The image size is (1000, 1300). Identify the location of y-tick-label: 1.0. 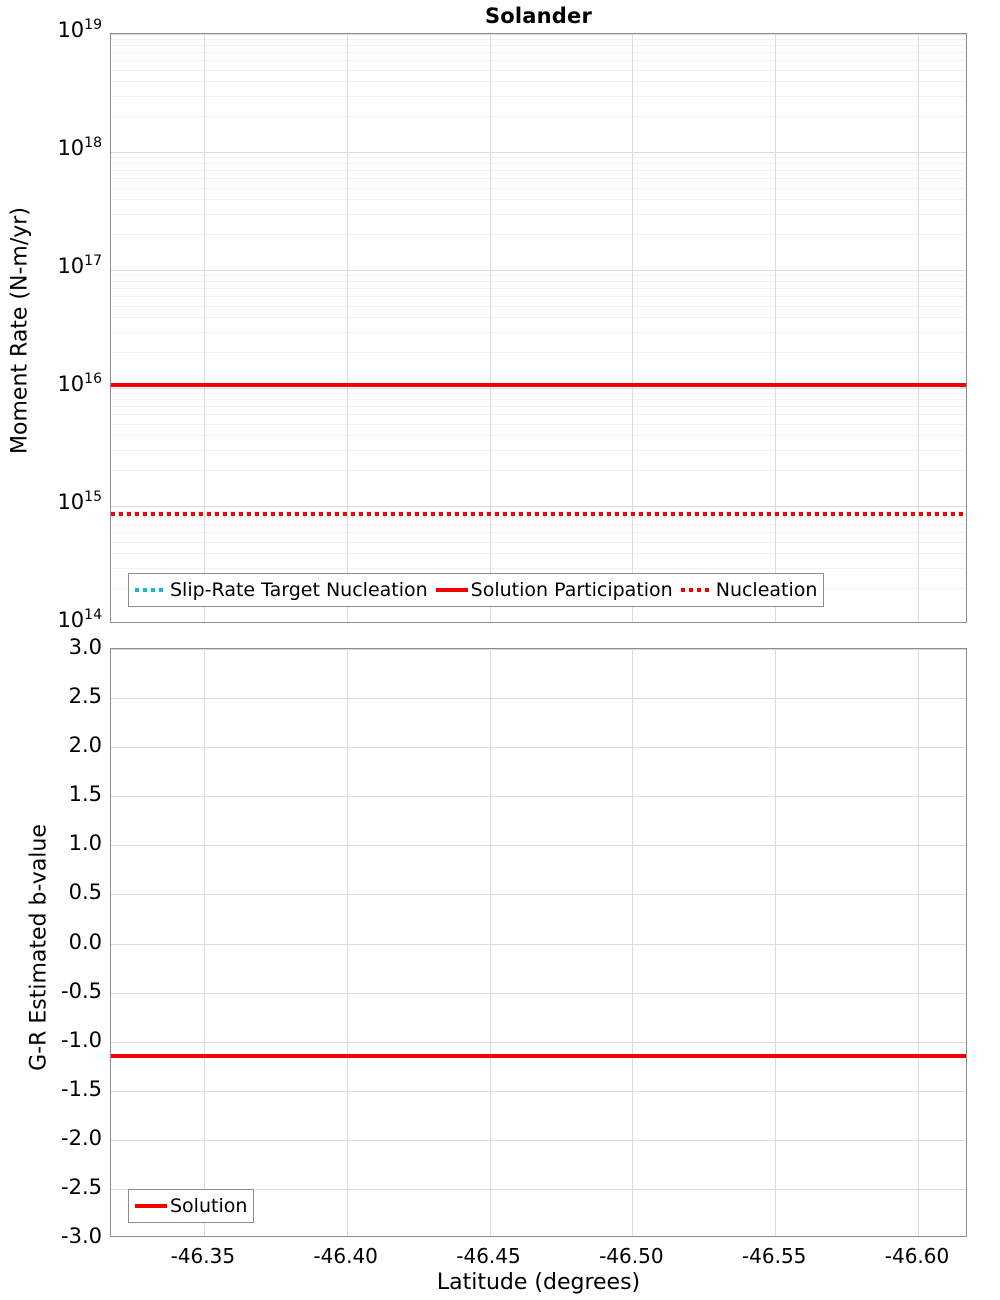
(85, 843).